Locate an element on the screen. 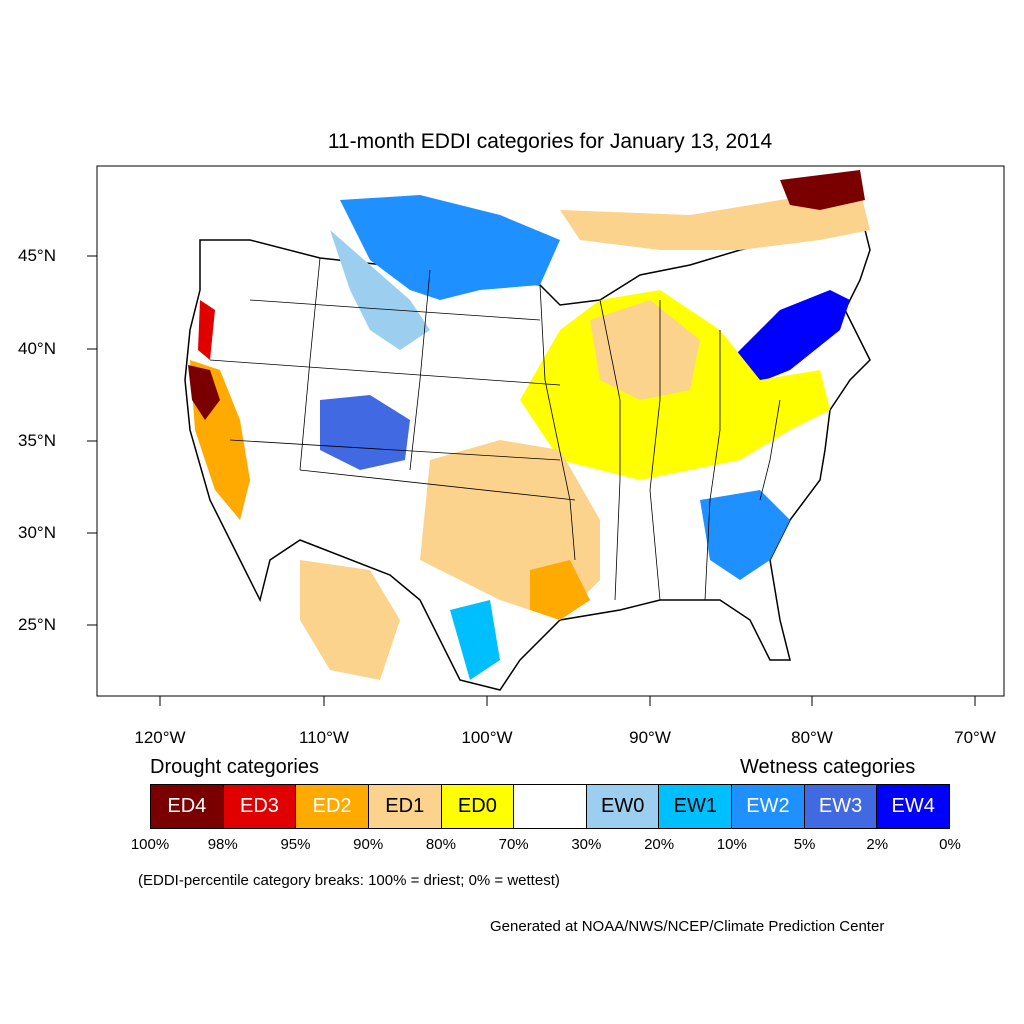  legend-box-ed3: ED3 is located at coordinates (260, 806).